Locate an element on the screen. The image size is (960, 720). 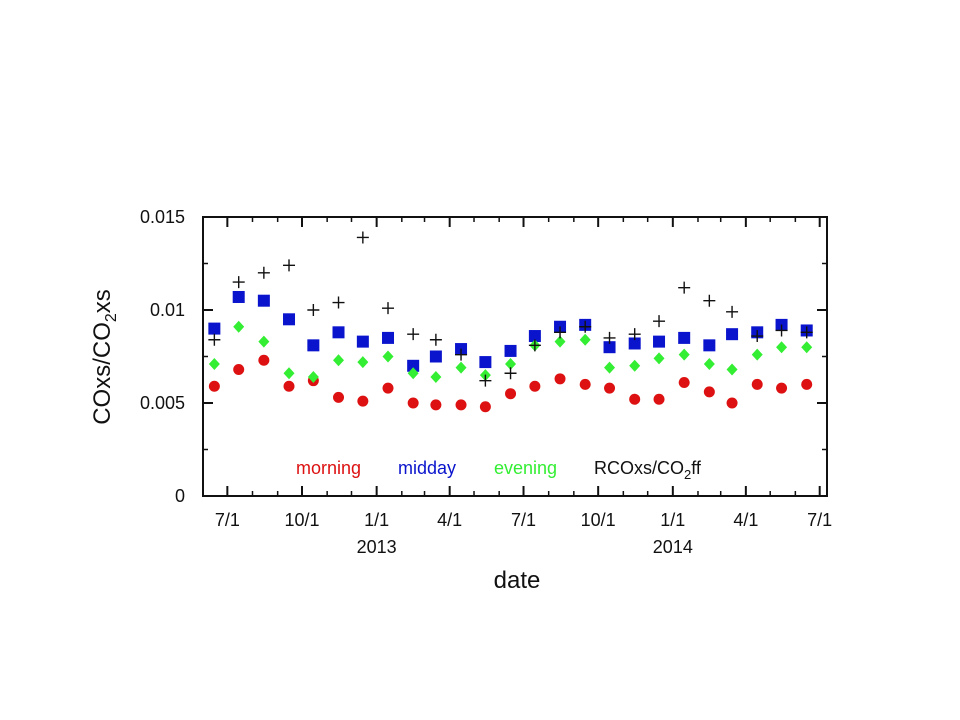
y-tick-label: 0.01 is located at coordinates (167, 310).